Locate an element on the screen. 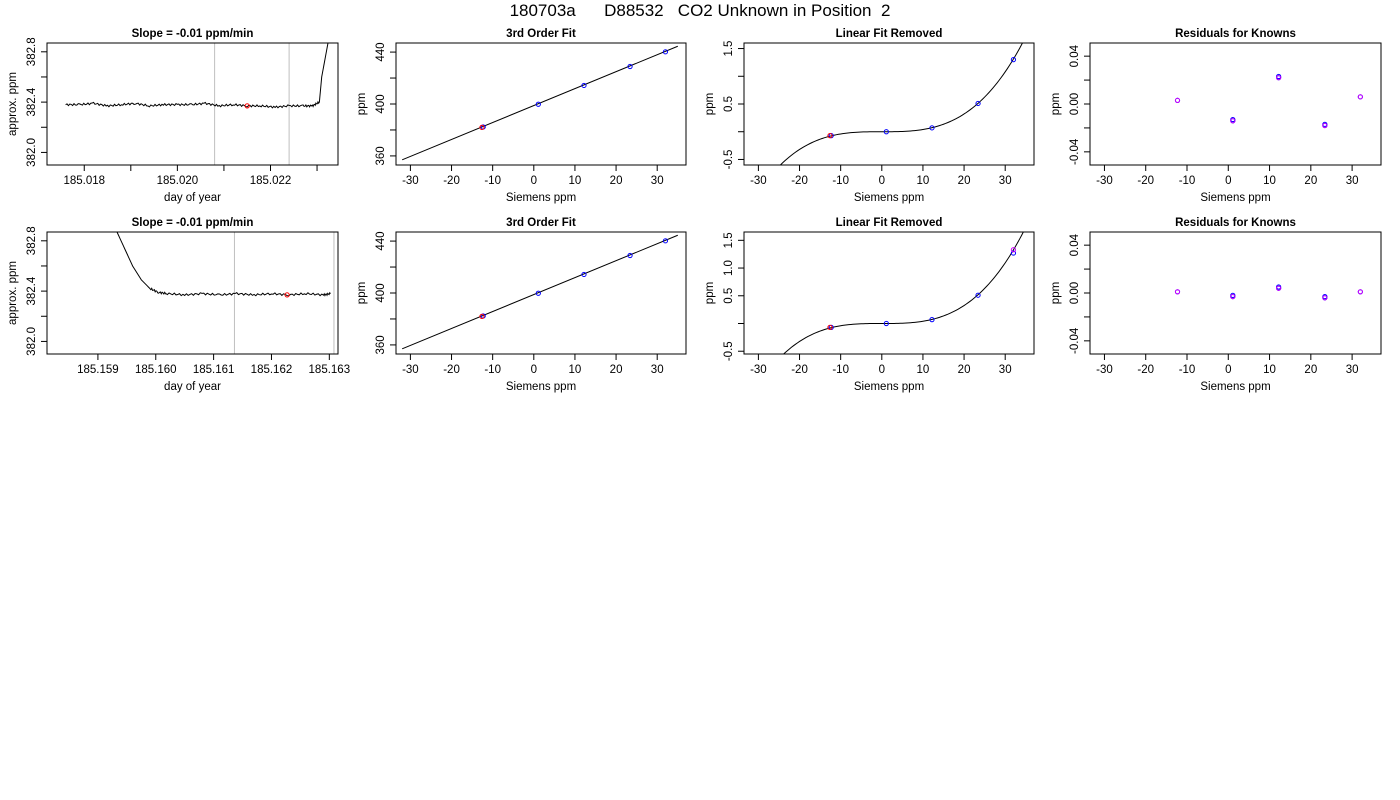 Image resolution: width=1400 pixels, height=800 pixels. x-tick-label: 185.161 is located at coordinates (214, 370).